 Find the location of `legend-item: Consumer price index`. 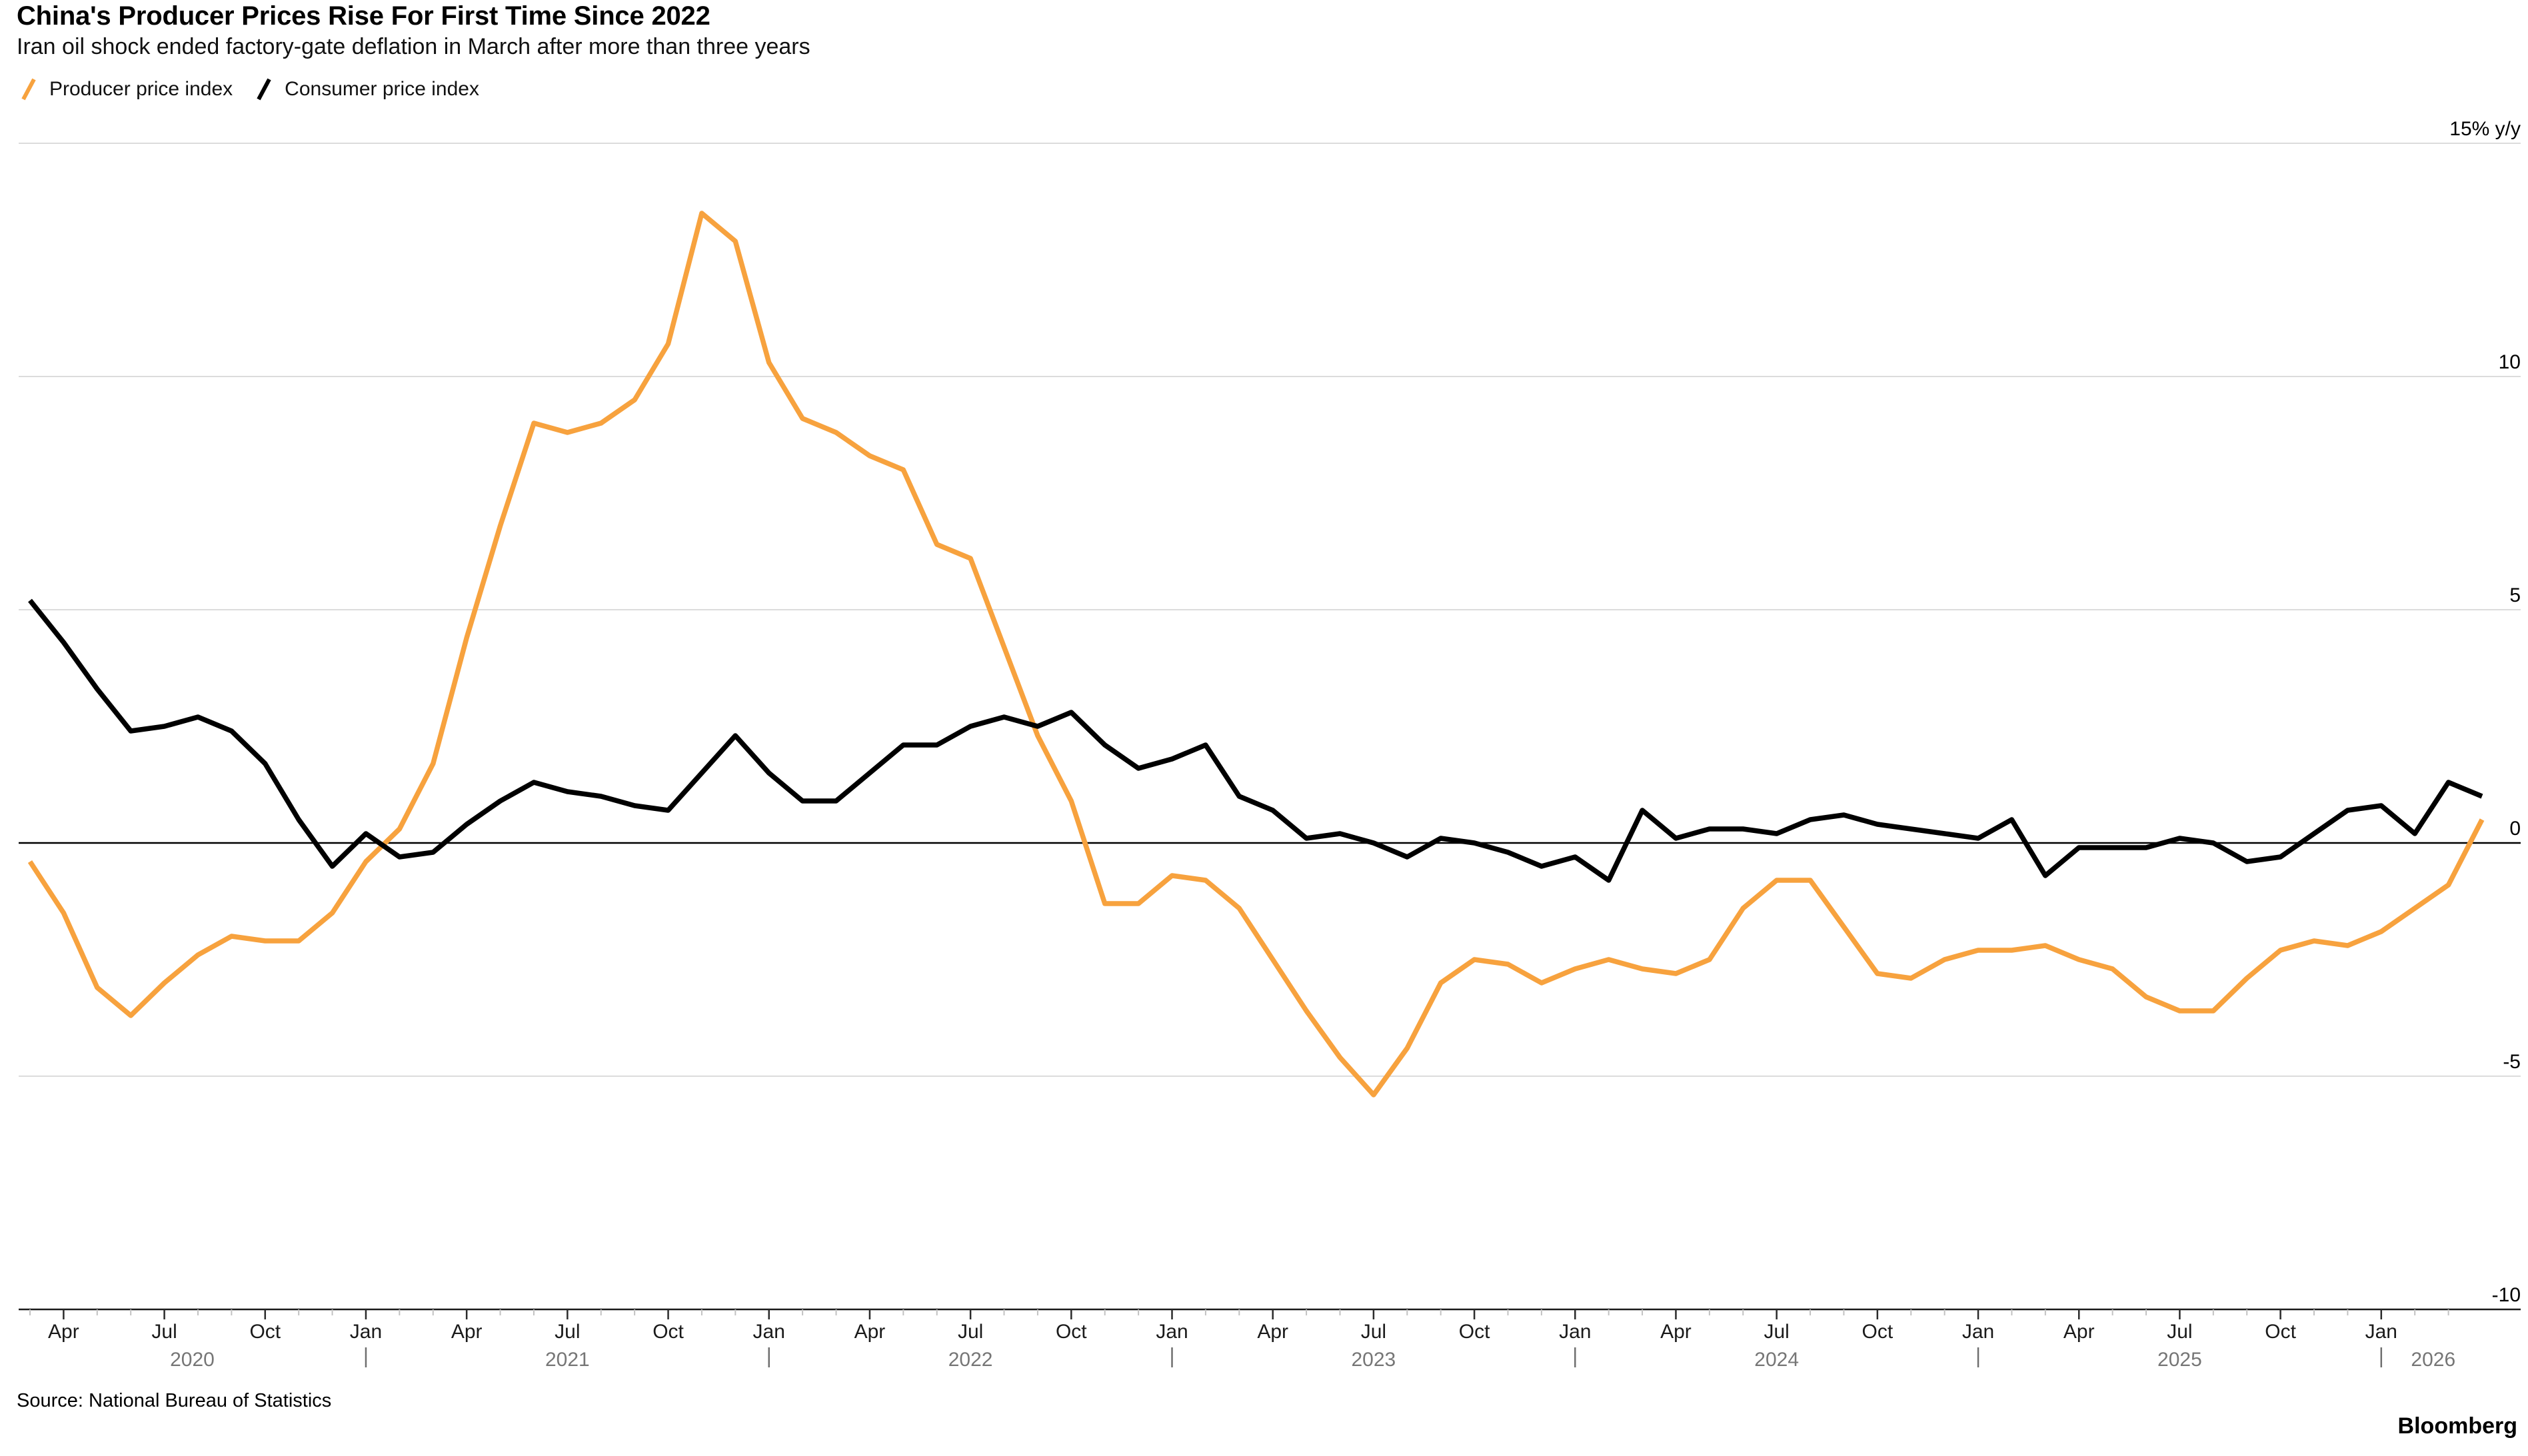

legend-item: Consumer price index is located at coordinates (367, 89).